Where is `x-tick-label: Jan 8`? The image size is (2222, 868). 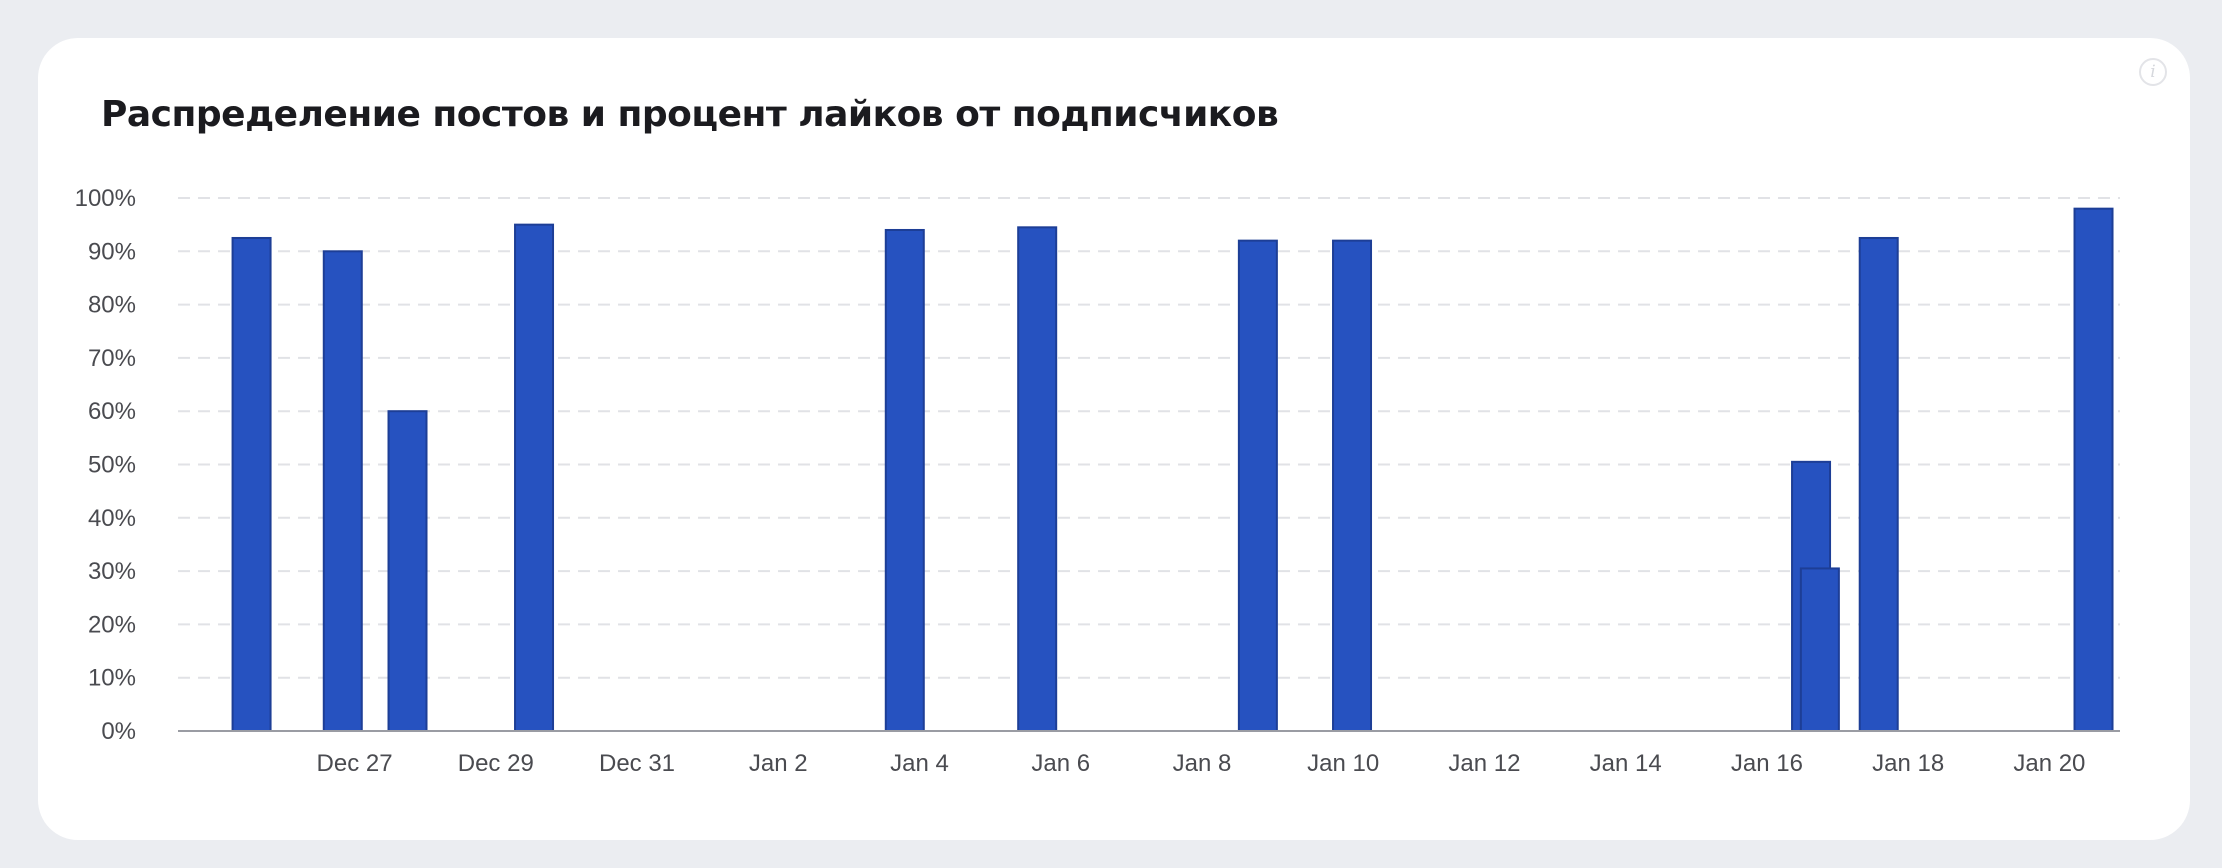
x-tick-label: Jan 8 is located at coordinates (1202, 763).